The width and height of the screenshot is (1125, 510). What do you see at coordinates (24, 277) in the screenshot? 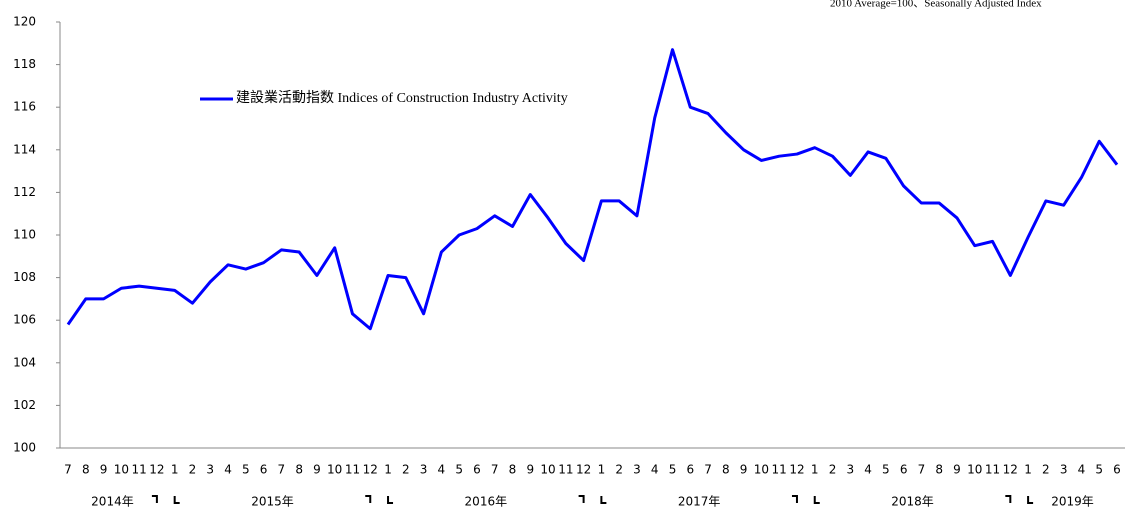
I see `y-tick-label: 108` at bounding box center [24, 277].